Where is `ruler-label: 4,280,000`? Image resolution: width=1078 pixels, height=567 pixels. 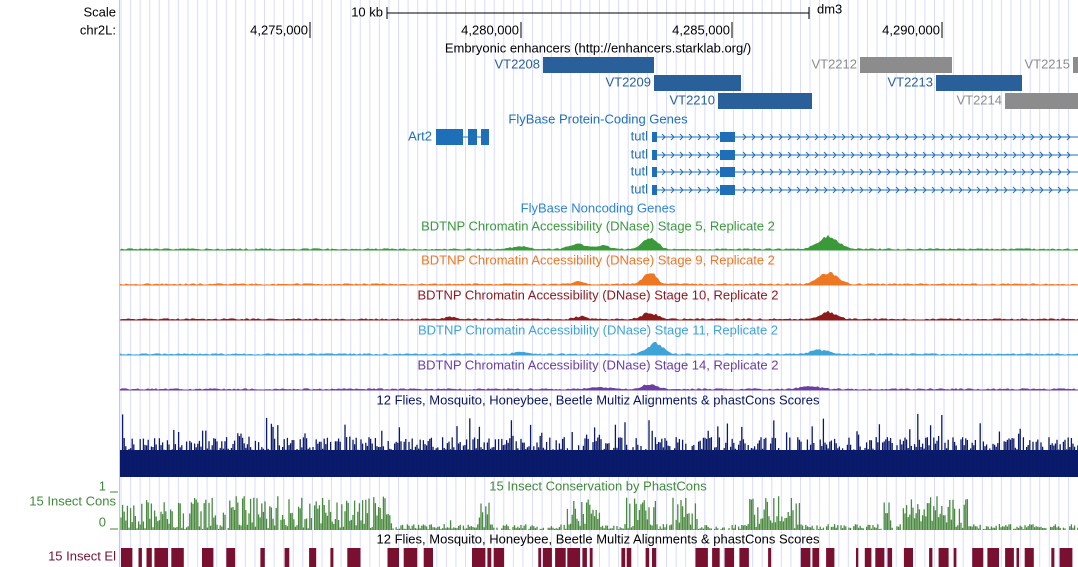 ruler-label: 4,280,000 is located at coordinates (490, 29).